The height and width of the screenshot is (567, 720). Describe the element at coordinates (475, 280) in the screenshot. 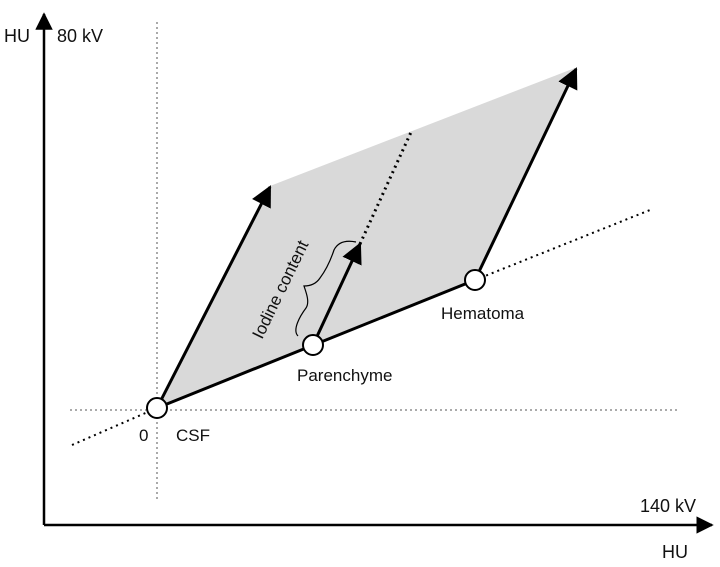

I see `hematoma-point` at that location.